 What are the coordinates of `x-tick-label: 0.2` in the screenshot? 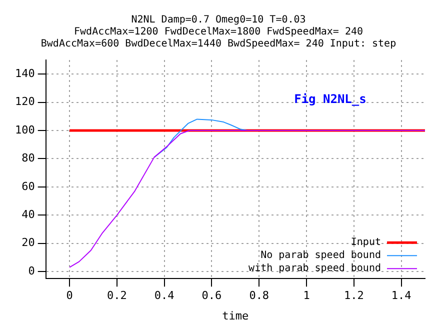 It's located at (117, 295).